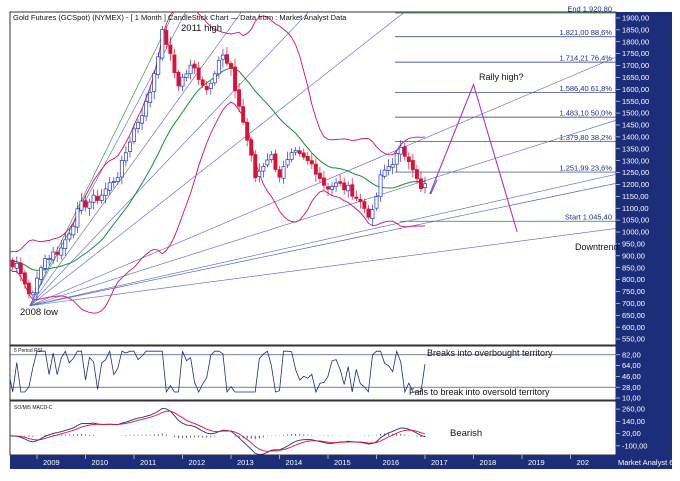  I want to click on price-tick-label: 1150,00, so click(635, 196).